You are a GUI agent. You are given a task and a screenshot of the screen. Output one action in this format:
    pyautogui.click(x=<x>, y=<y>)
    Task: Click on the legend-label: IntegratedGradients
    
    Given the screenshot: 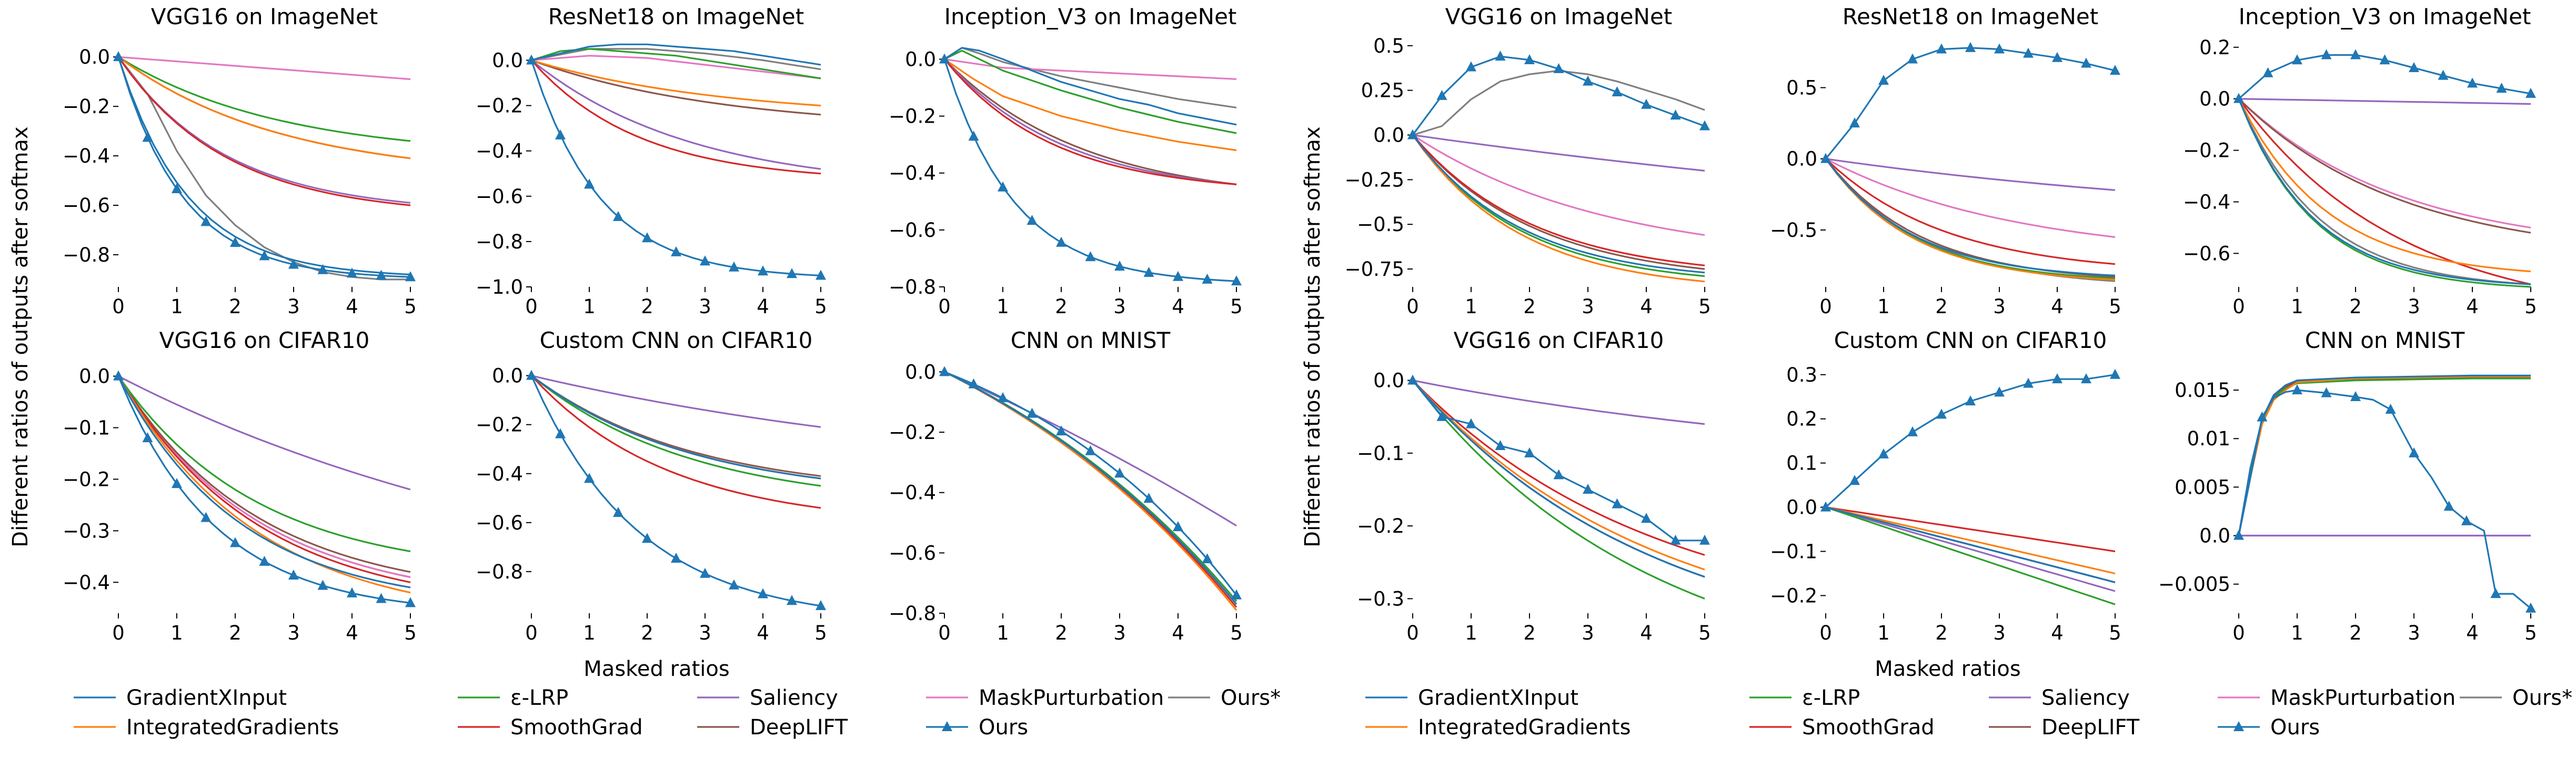 What is the action you would take?
    pyautogui.click(x=233, y=727)
    